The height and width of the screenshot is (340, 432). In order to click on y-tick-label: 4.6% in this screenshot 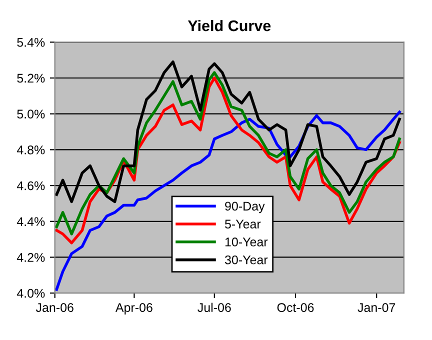, I will do `click(30, 185)`.